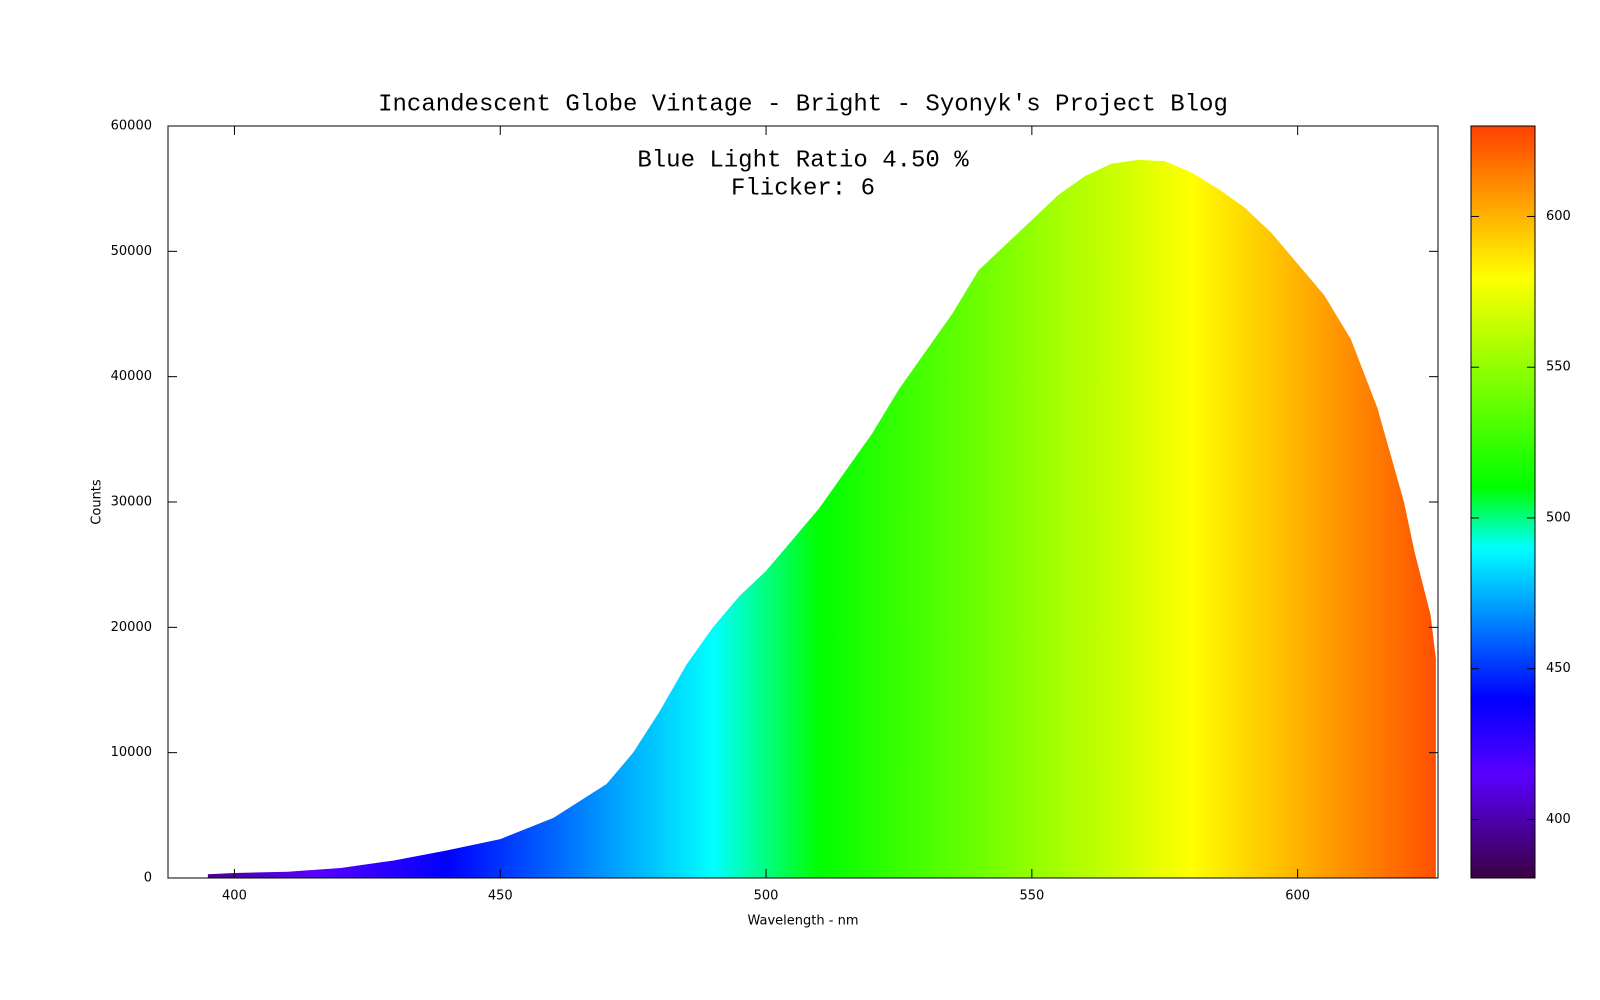 The width and height of the screenshot is (1600, 1000). Describe the element at coordinates (1031, 896) in the screenshot. I see `x-tick-label: 550` at that location.